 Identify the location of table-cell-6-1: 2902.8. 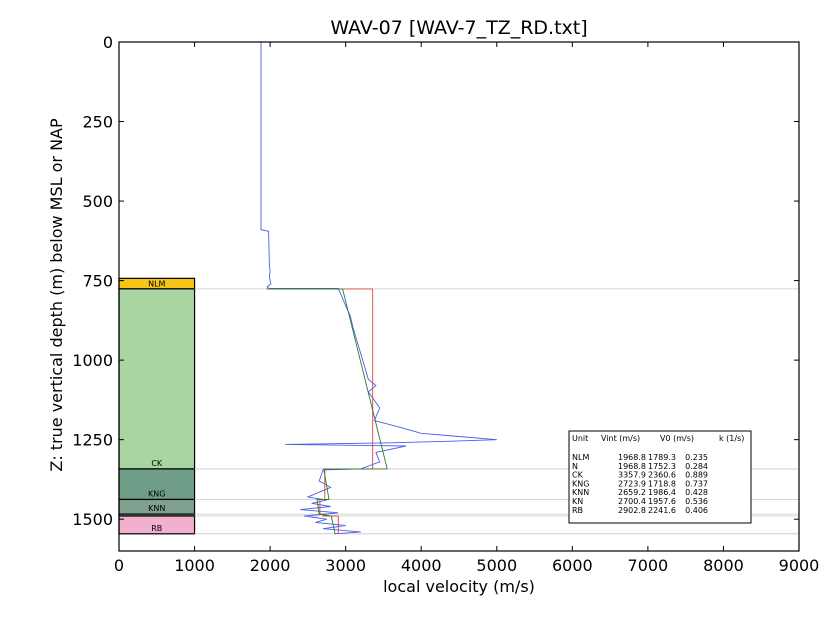
(632, 510).